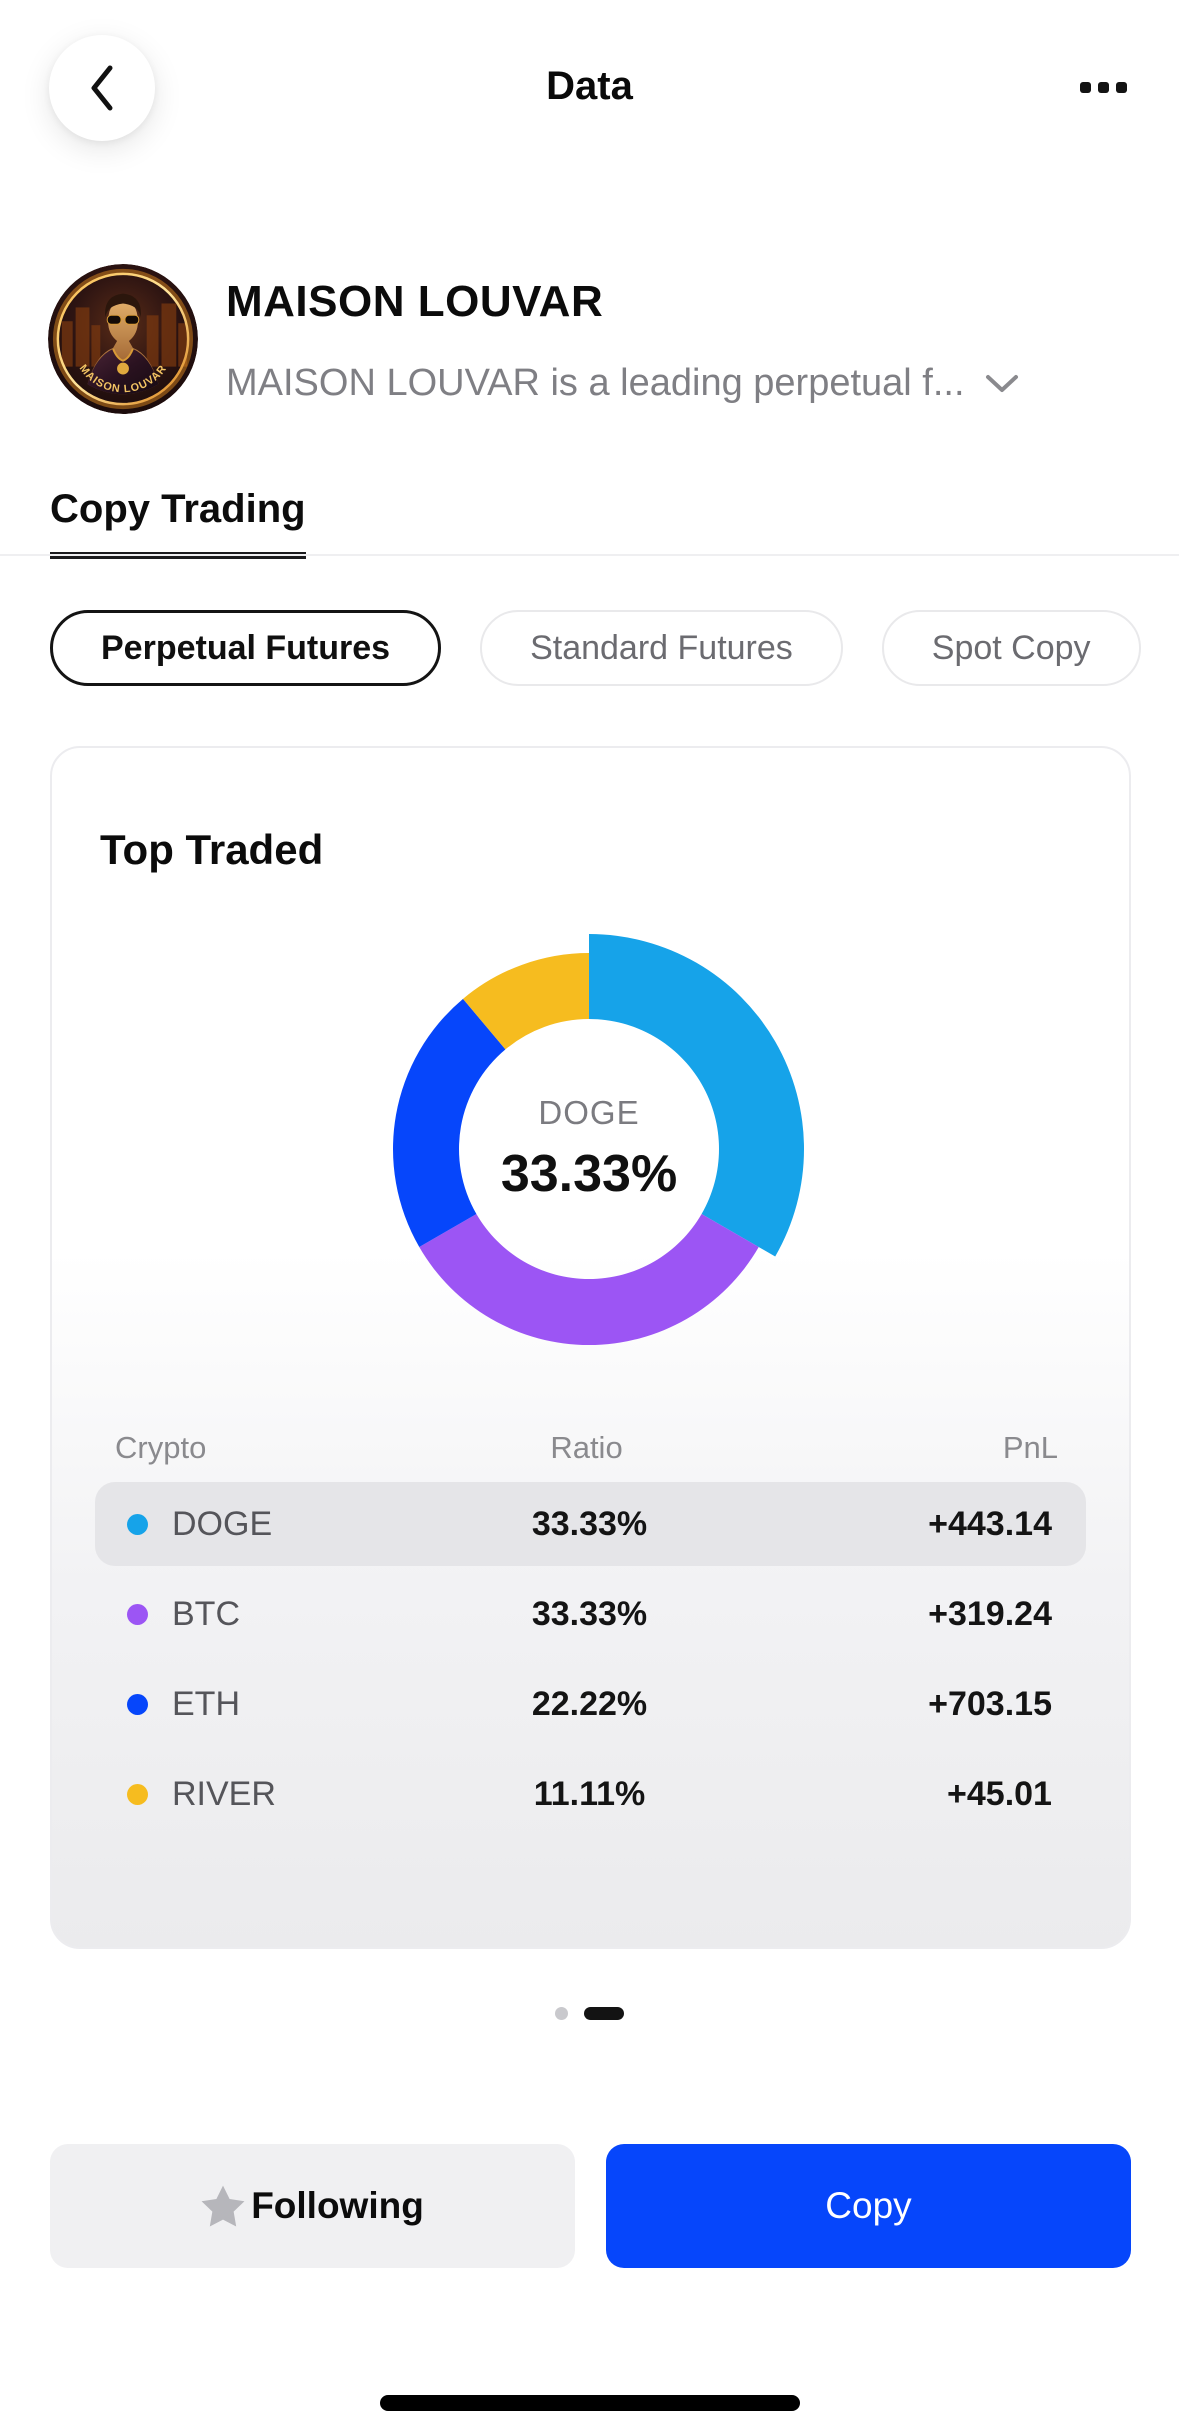 Image resolution: width=1179 pixels, height=2429 pixels. Describe the element at coordinates (990, 1523) in the screenshot. I see `pnl-value: +443.14` at that location.